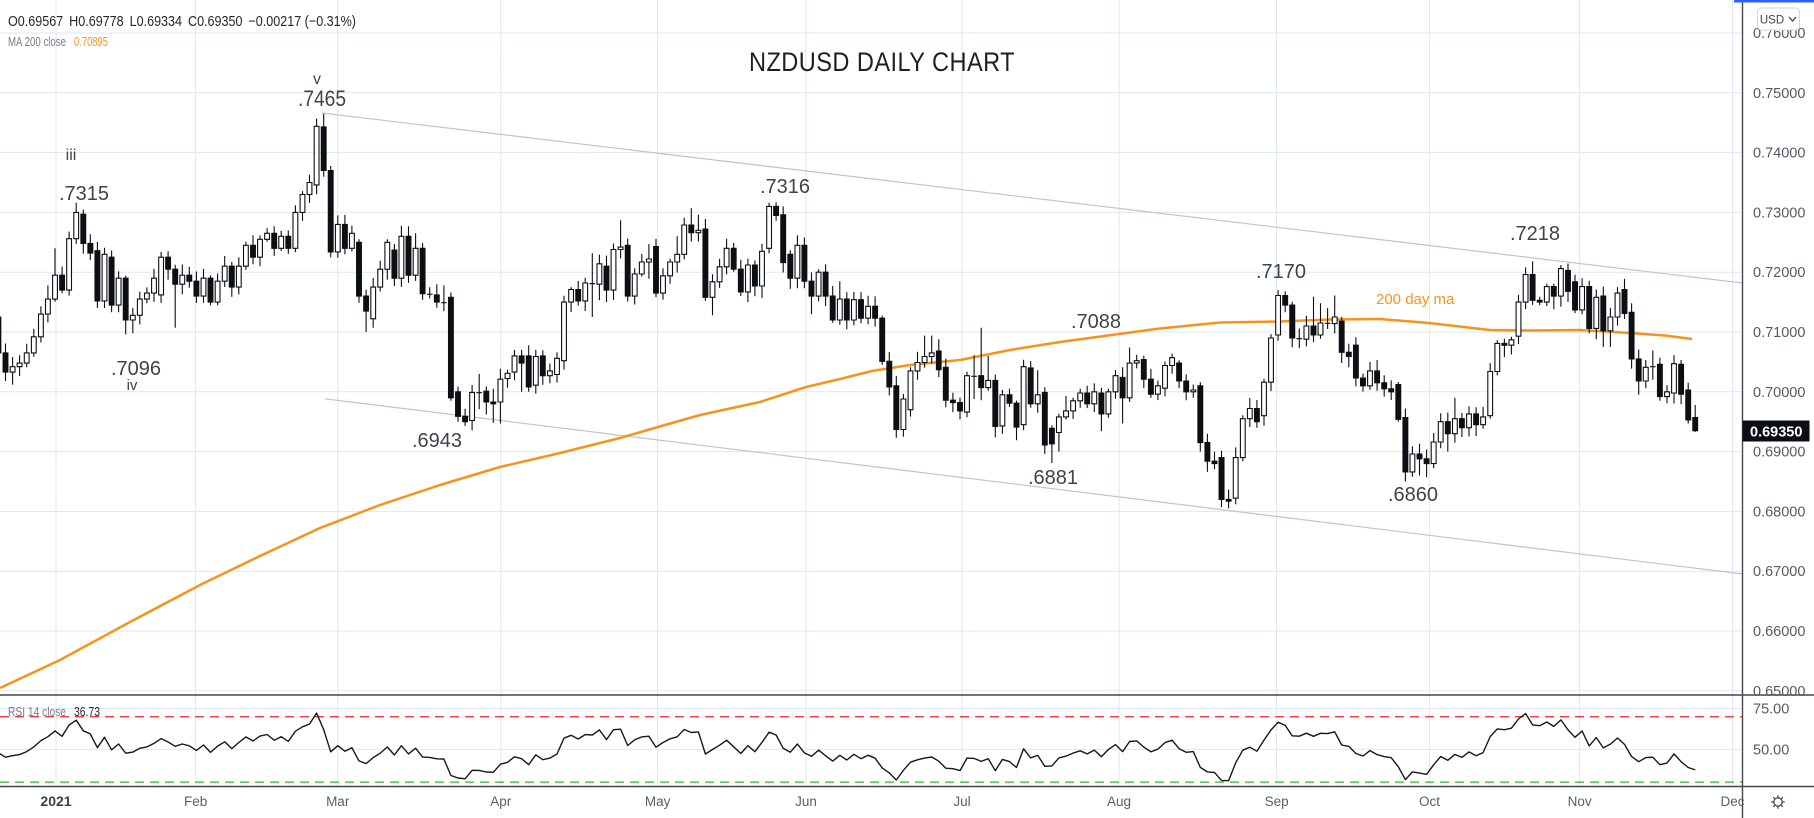 The image size is (1814, 818). What do you see at coordinates (658, 801) in the screenshot?
I see `svg-text: May` at bounding box center [658, 801].